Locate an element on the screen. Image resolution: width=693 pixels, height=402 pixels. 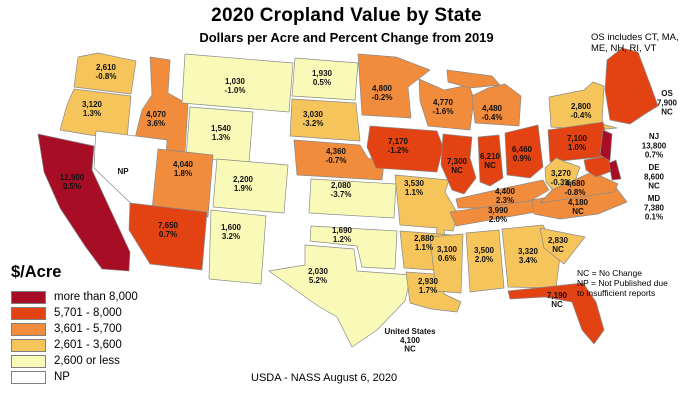
state-label-LA: 2,930 1.7% is located at coordinates (428, 286).